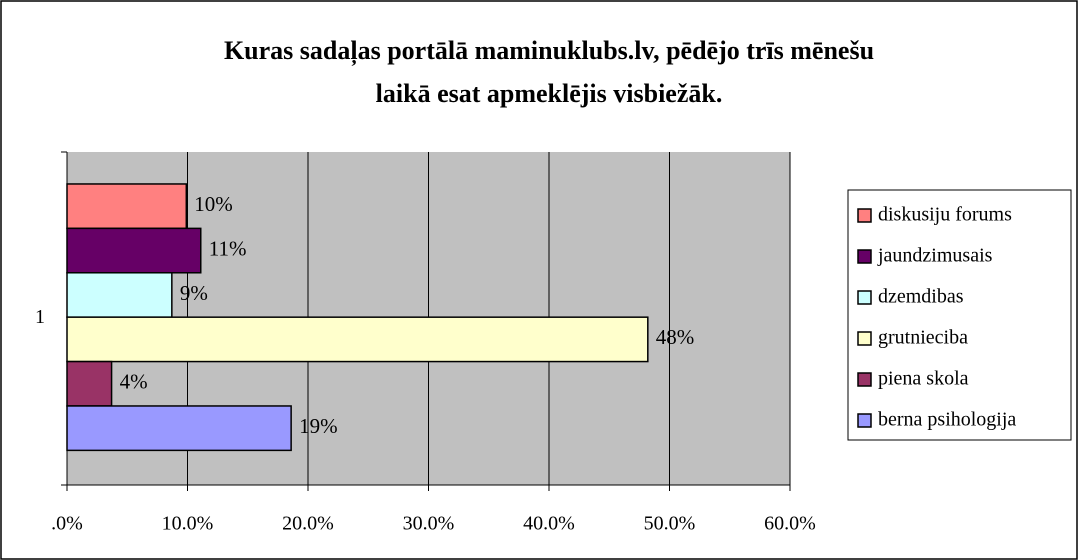 The image size is (1078, 560). What do you see at coordinates (308, 524) in the screenshot?
I see `x-tick-label: 20.0%` at bounding box center [308, 524].